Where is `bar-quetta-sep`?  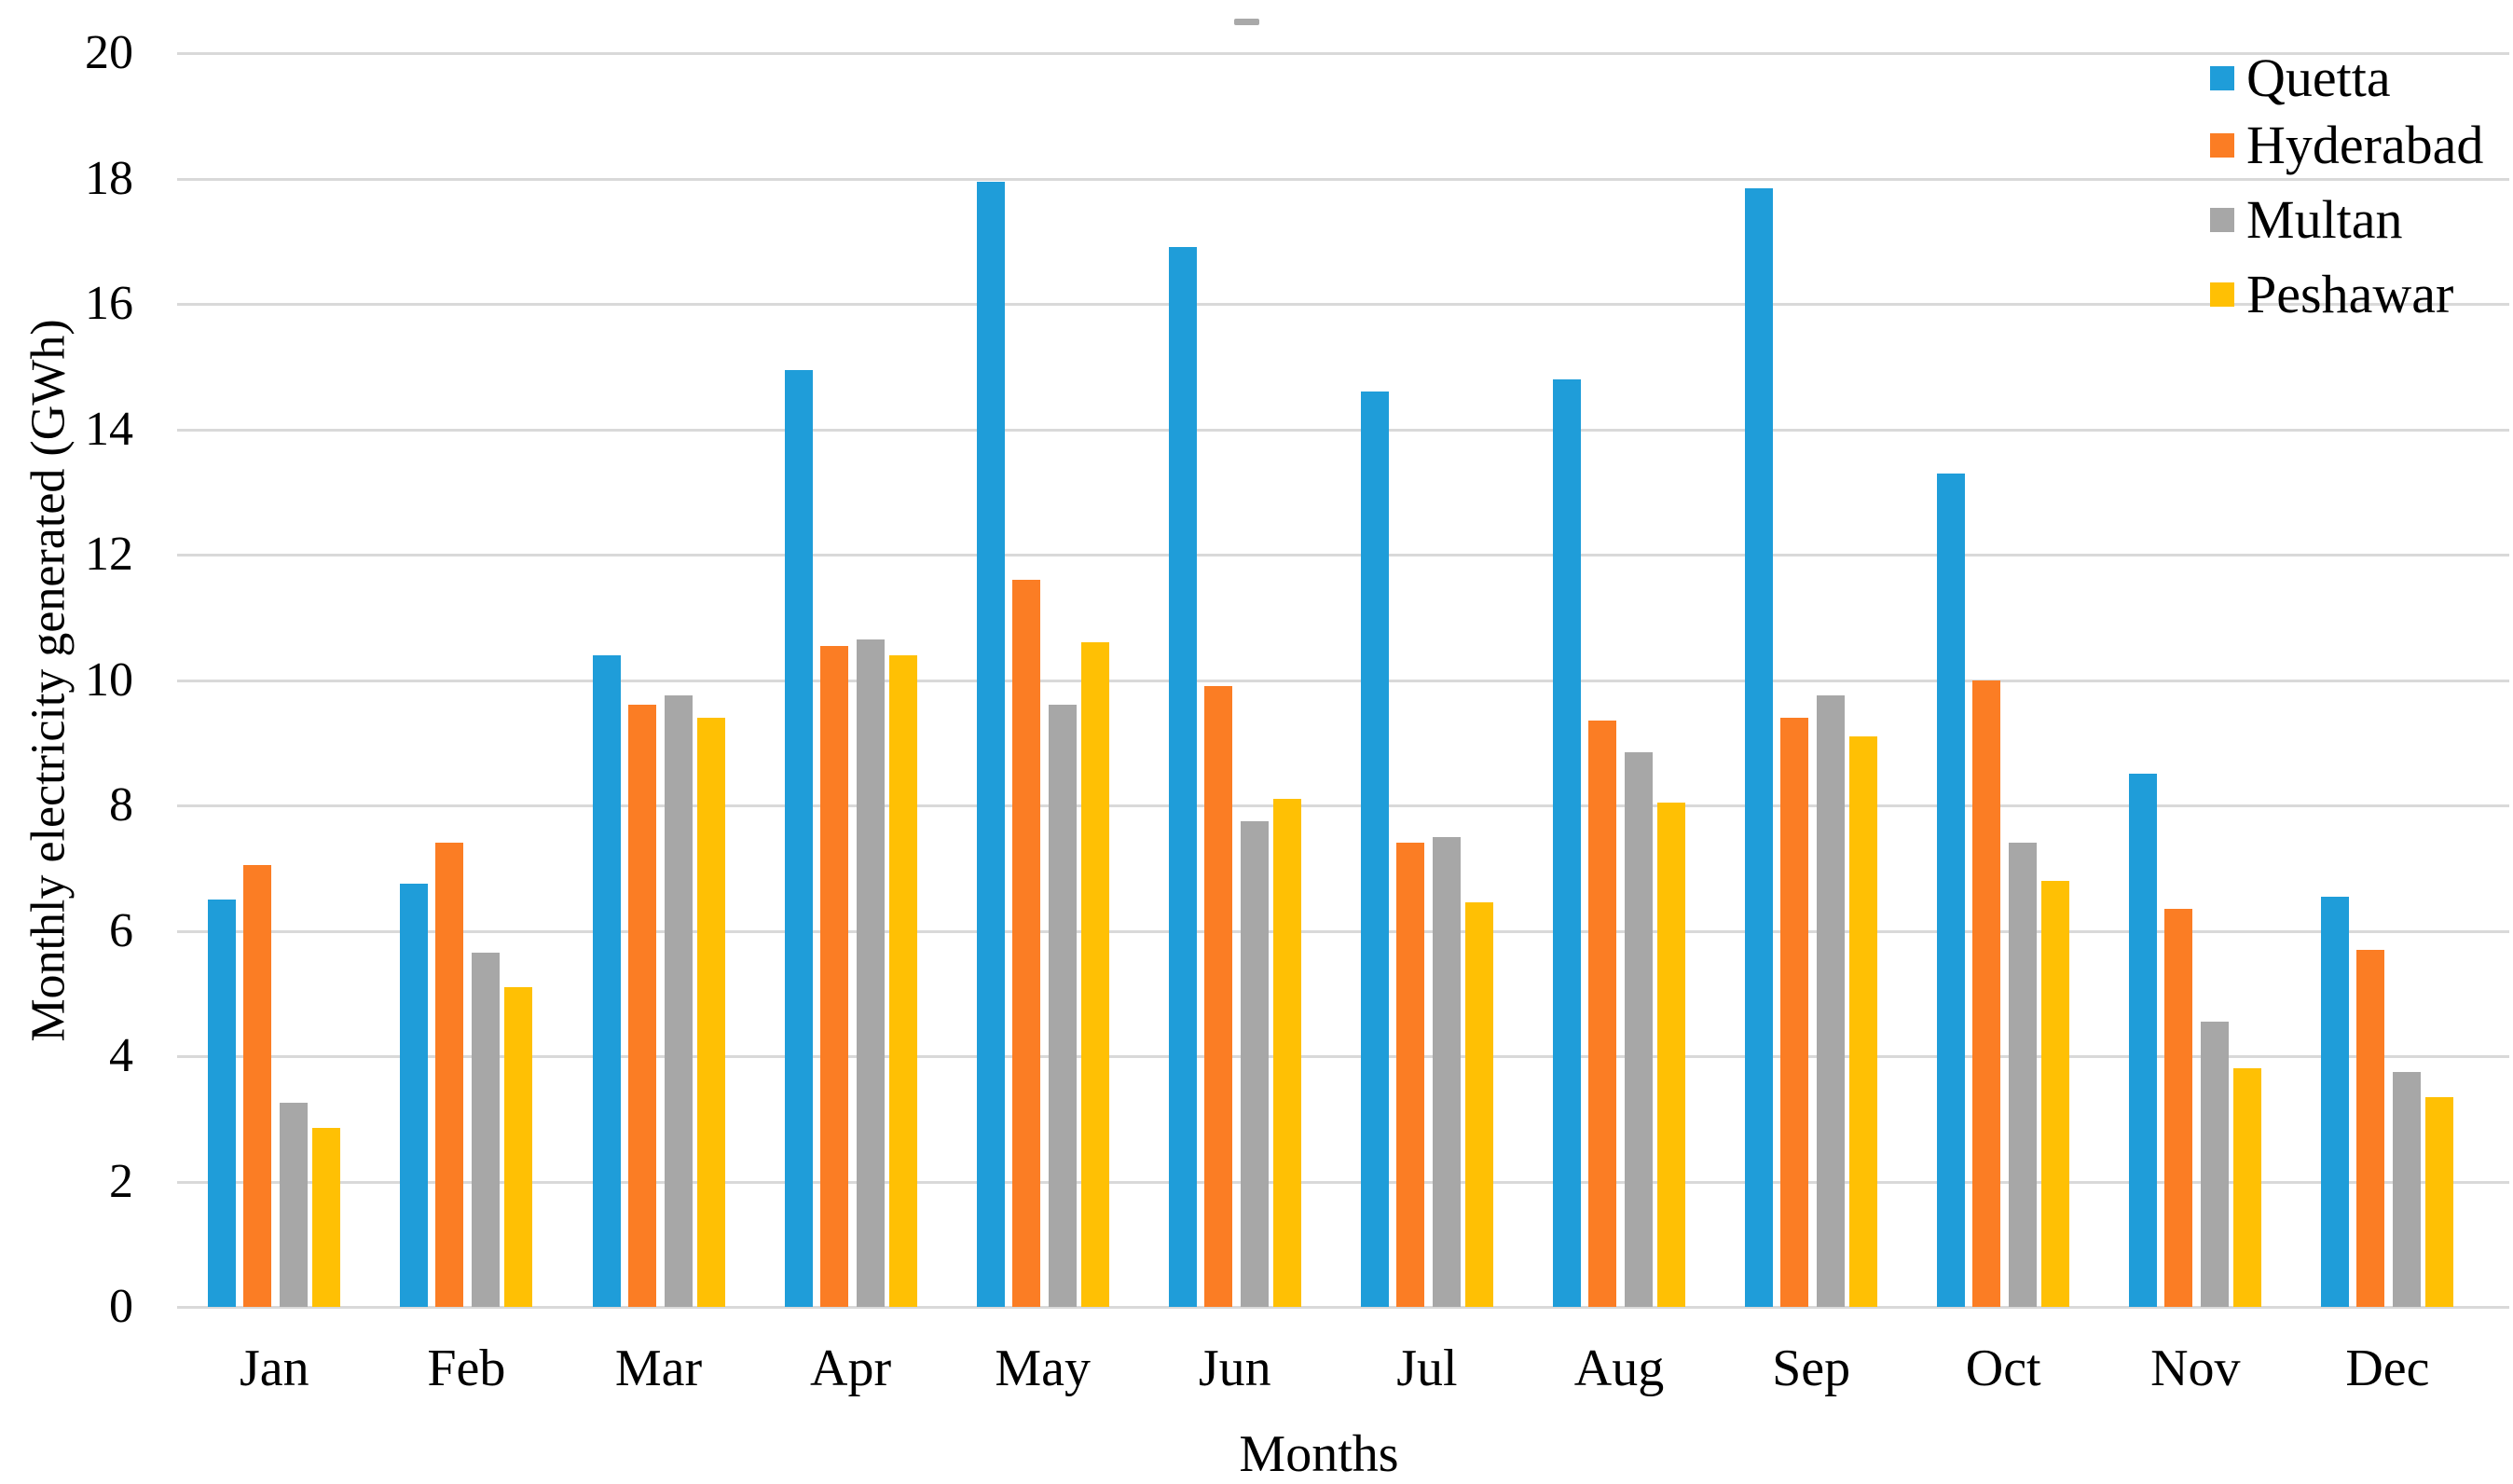 bar-quetta-sep is located at coordinates (1759, 747).